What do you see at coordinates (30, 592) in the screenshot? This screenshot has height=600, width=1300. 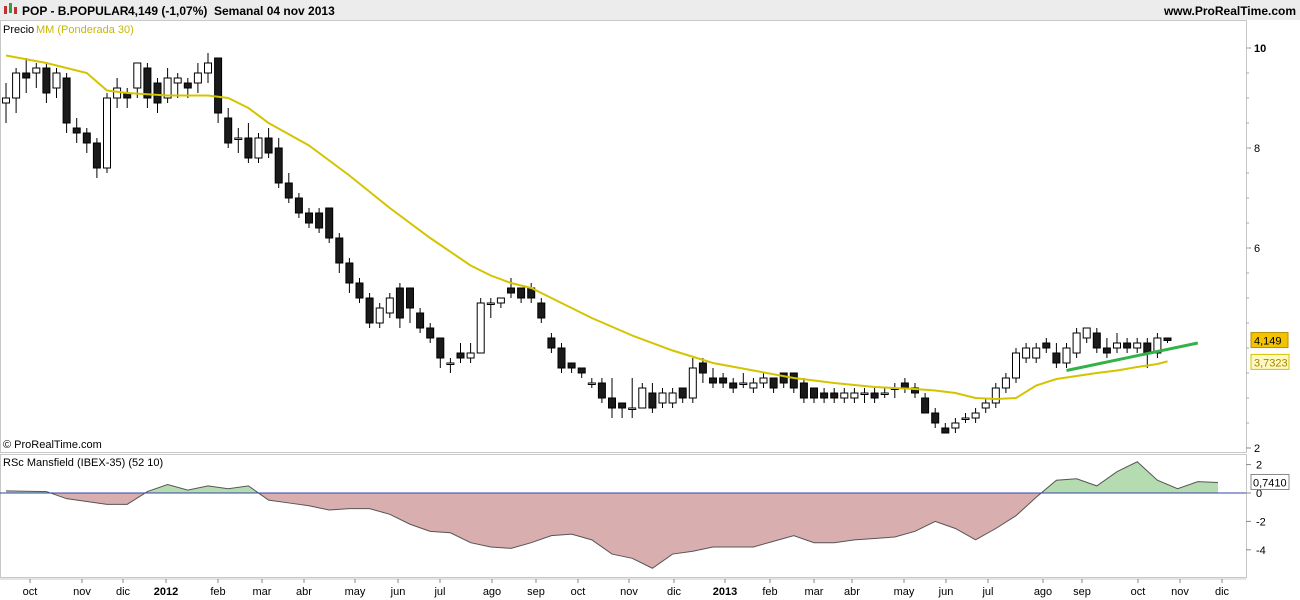 I see `time-label: oct` at bounding box center [30, 592].